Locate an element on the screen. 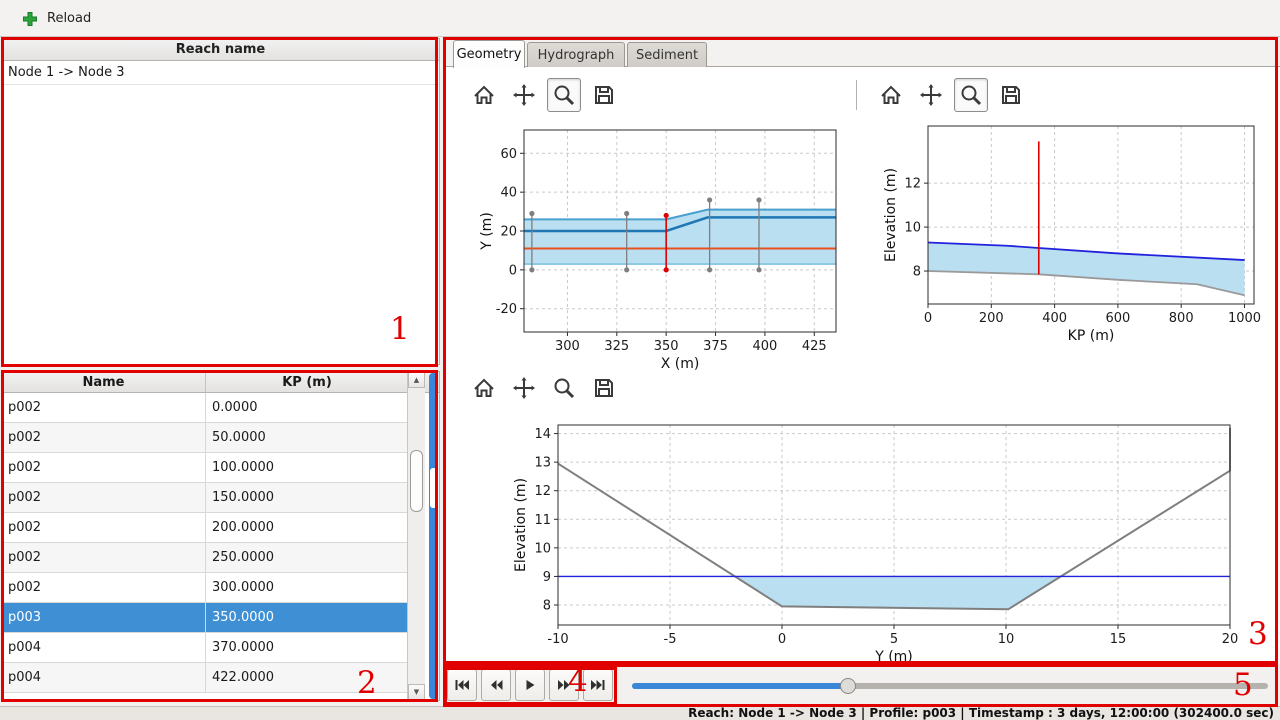 Image resolution: width=1280 pixels, height=720 pixels. table-row: p002 100.0000 is located at coordinates (205, 468).